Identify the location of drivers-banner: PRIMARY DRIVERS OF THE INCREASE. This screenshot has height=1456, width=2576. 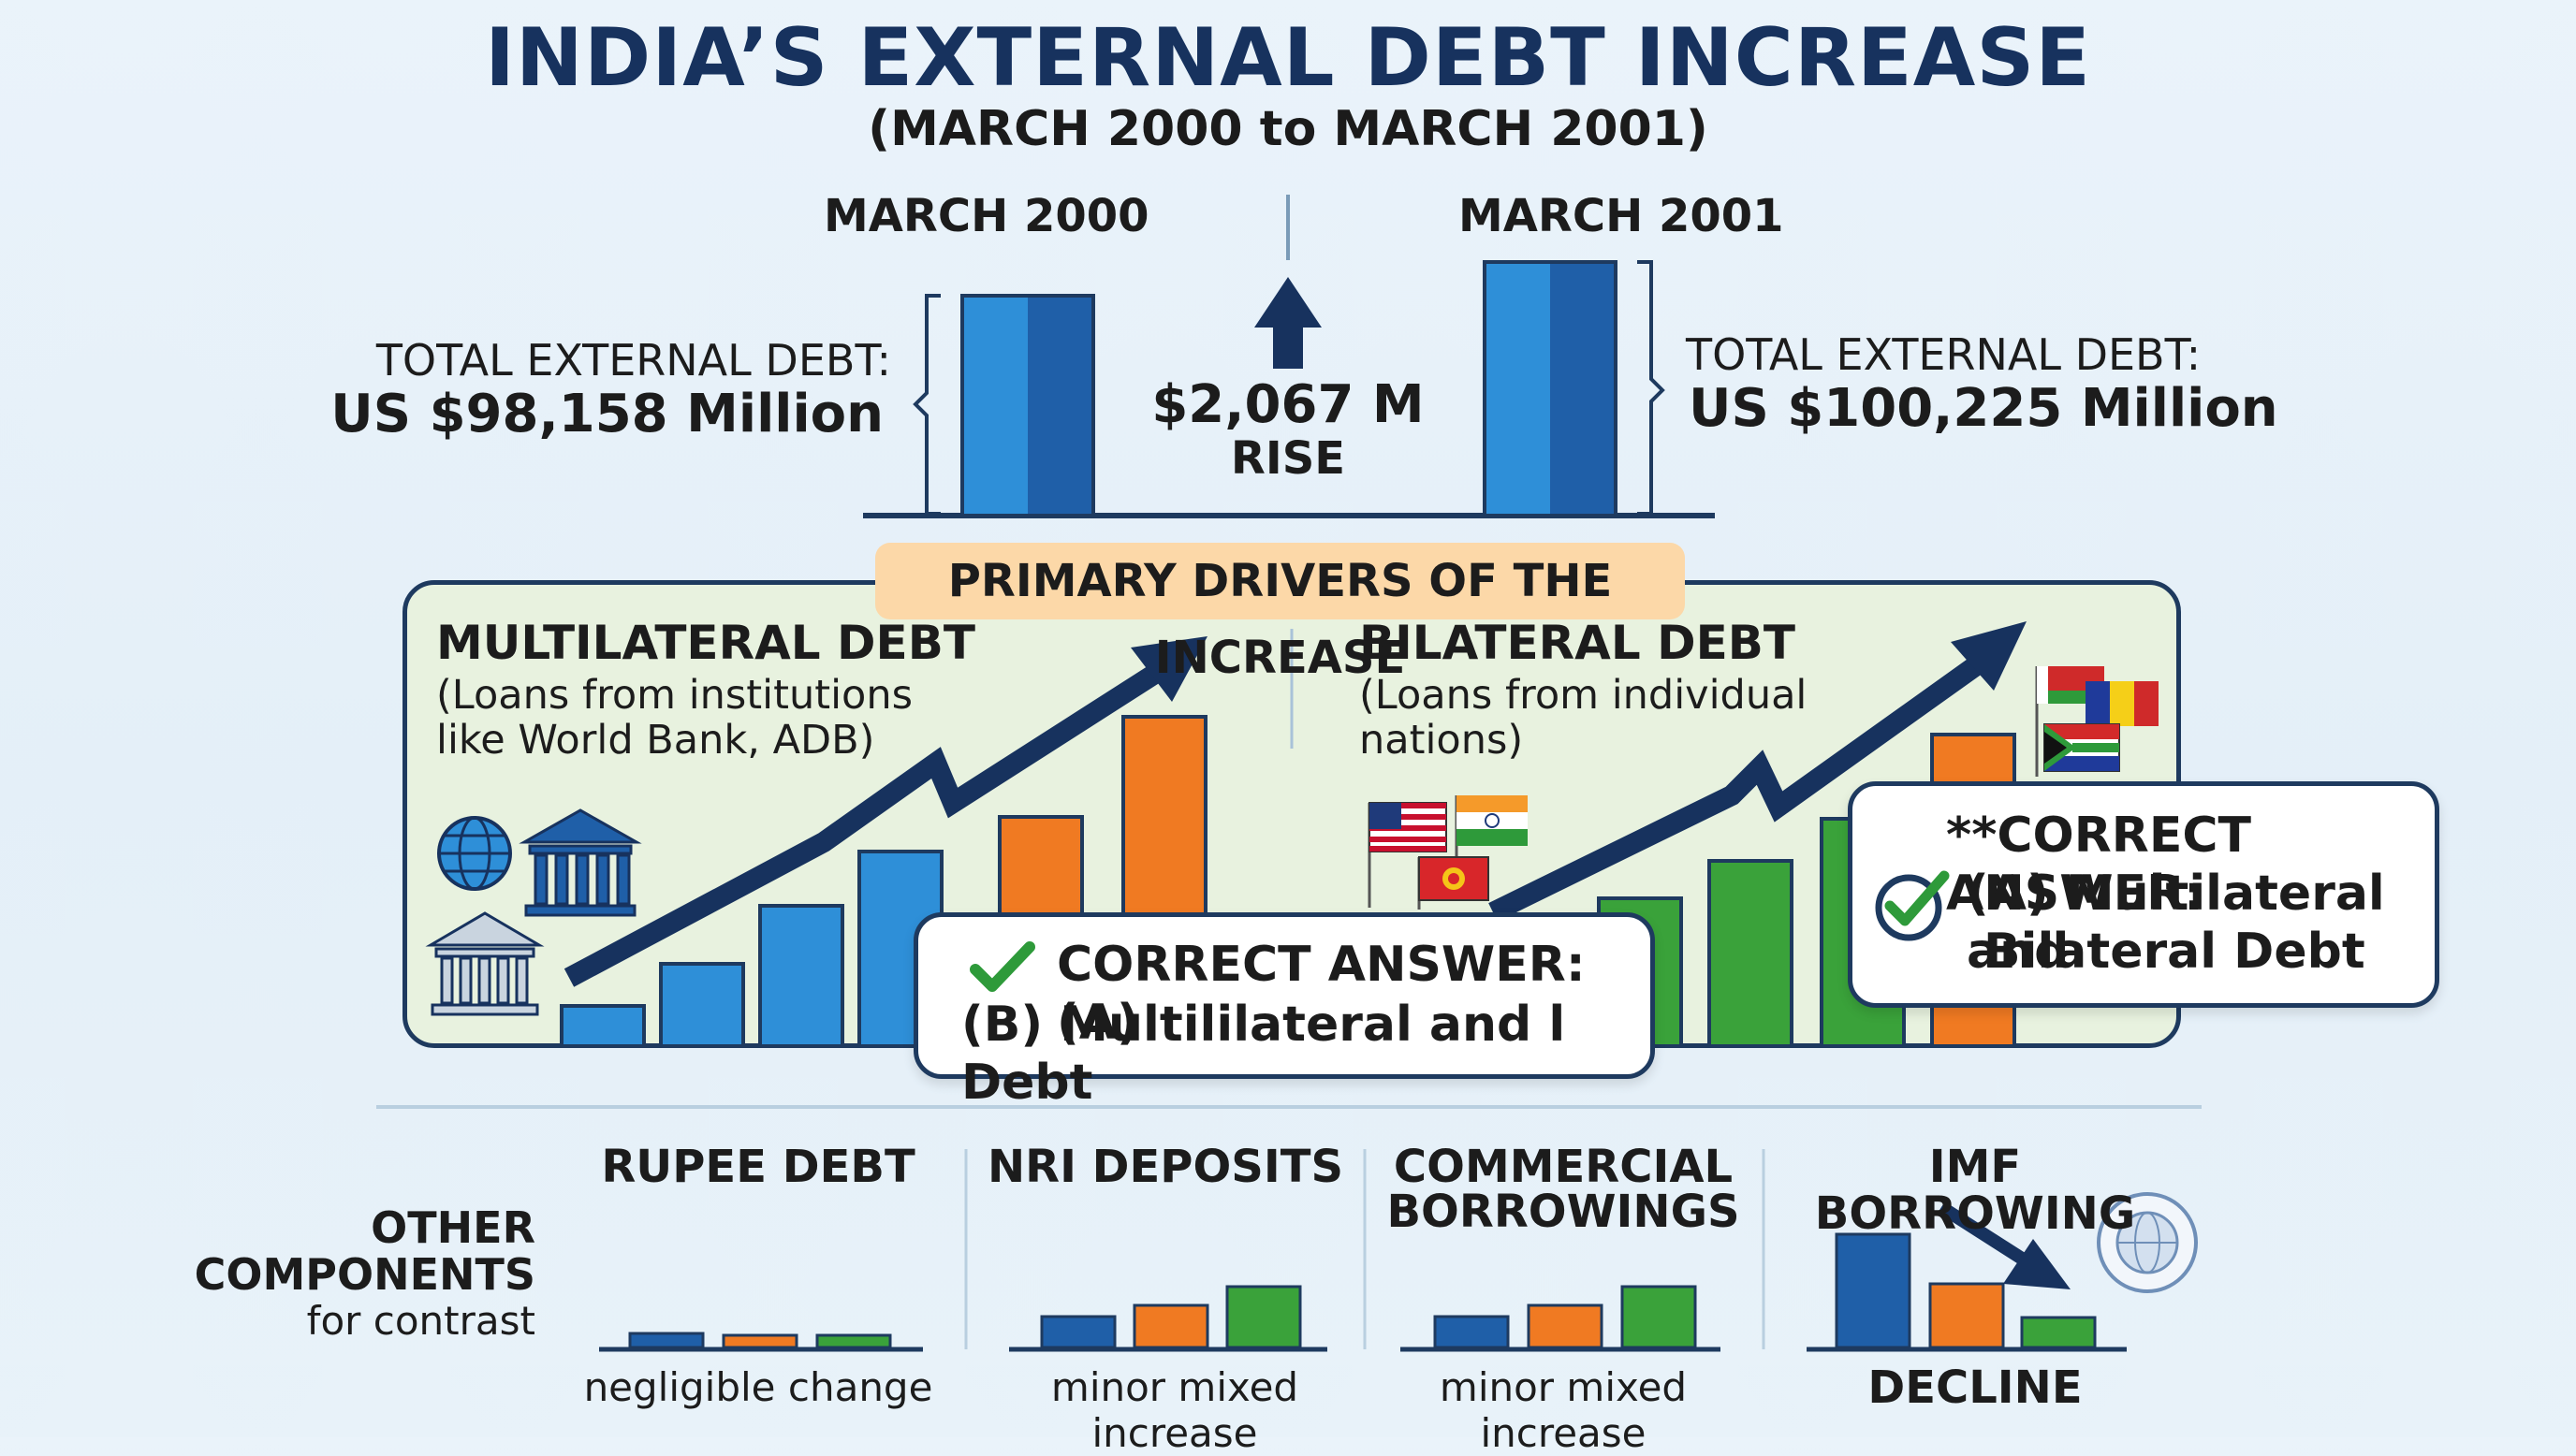
(1280, 613).